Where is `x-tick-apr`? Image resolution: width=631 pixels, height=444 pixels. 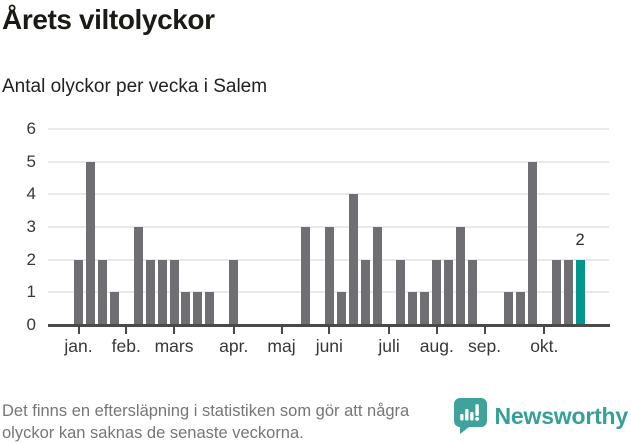 x-tick-apr is located at coordinates (233, 330).